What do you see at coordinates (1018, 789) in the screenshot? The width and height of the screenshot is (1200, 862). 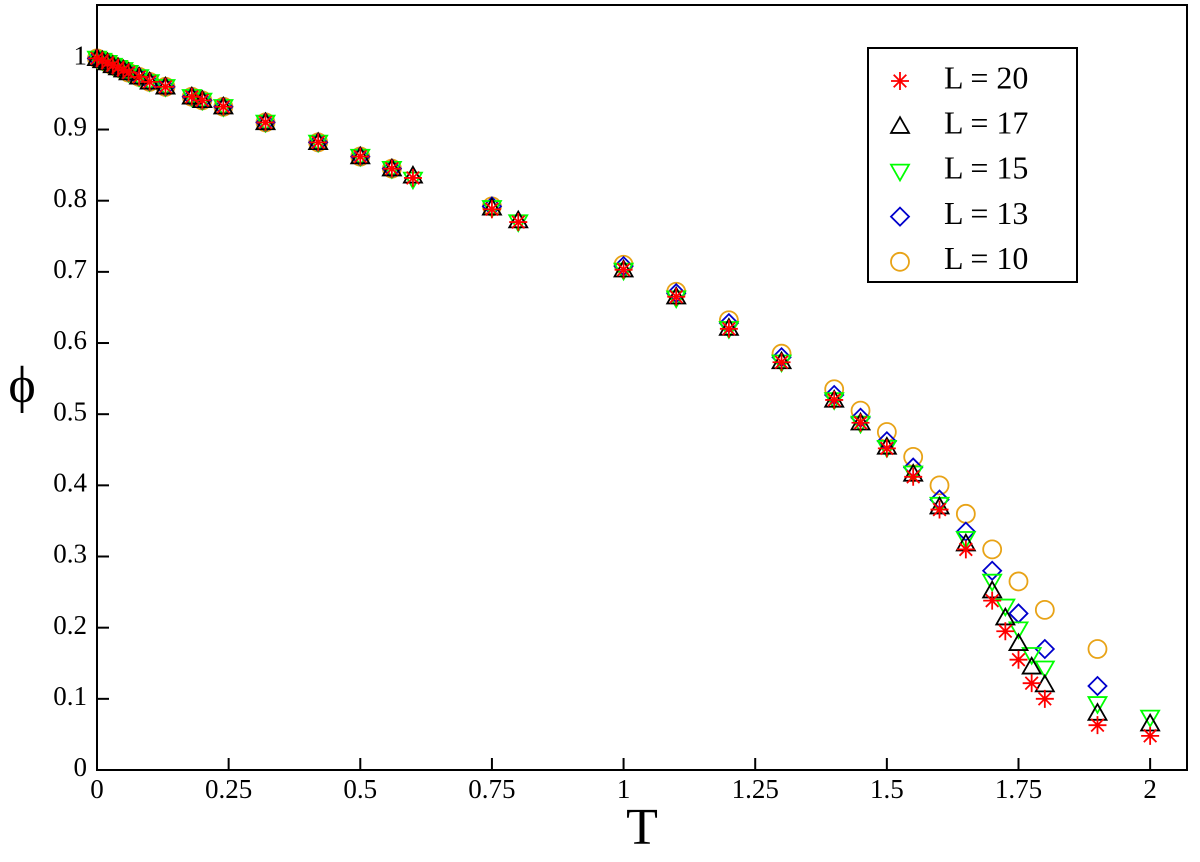 I see `x-tick-label: 1.75` at bounding box center [1018, 789].